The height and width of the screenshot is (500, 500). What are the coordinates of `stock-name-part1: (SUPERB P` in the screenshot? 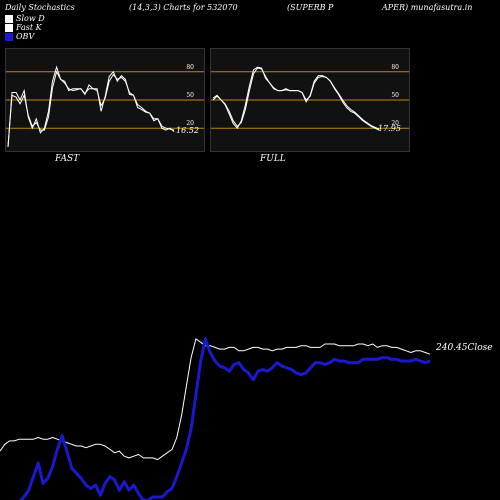 It's located at (310, 7).